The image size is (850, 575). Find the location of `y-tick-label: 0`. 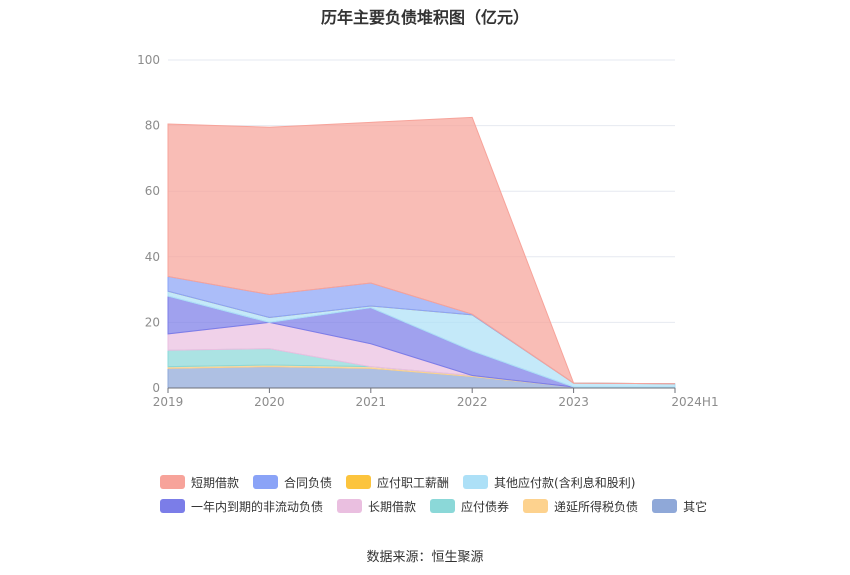

y-tick-label: 0 is located at coordinates (156, 388).